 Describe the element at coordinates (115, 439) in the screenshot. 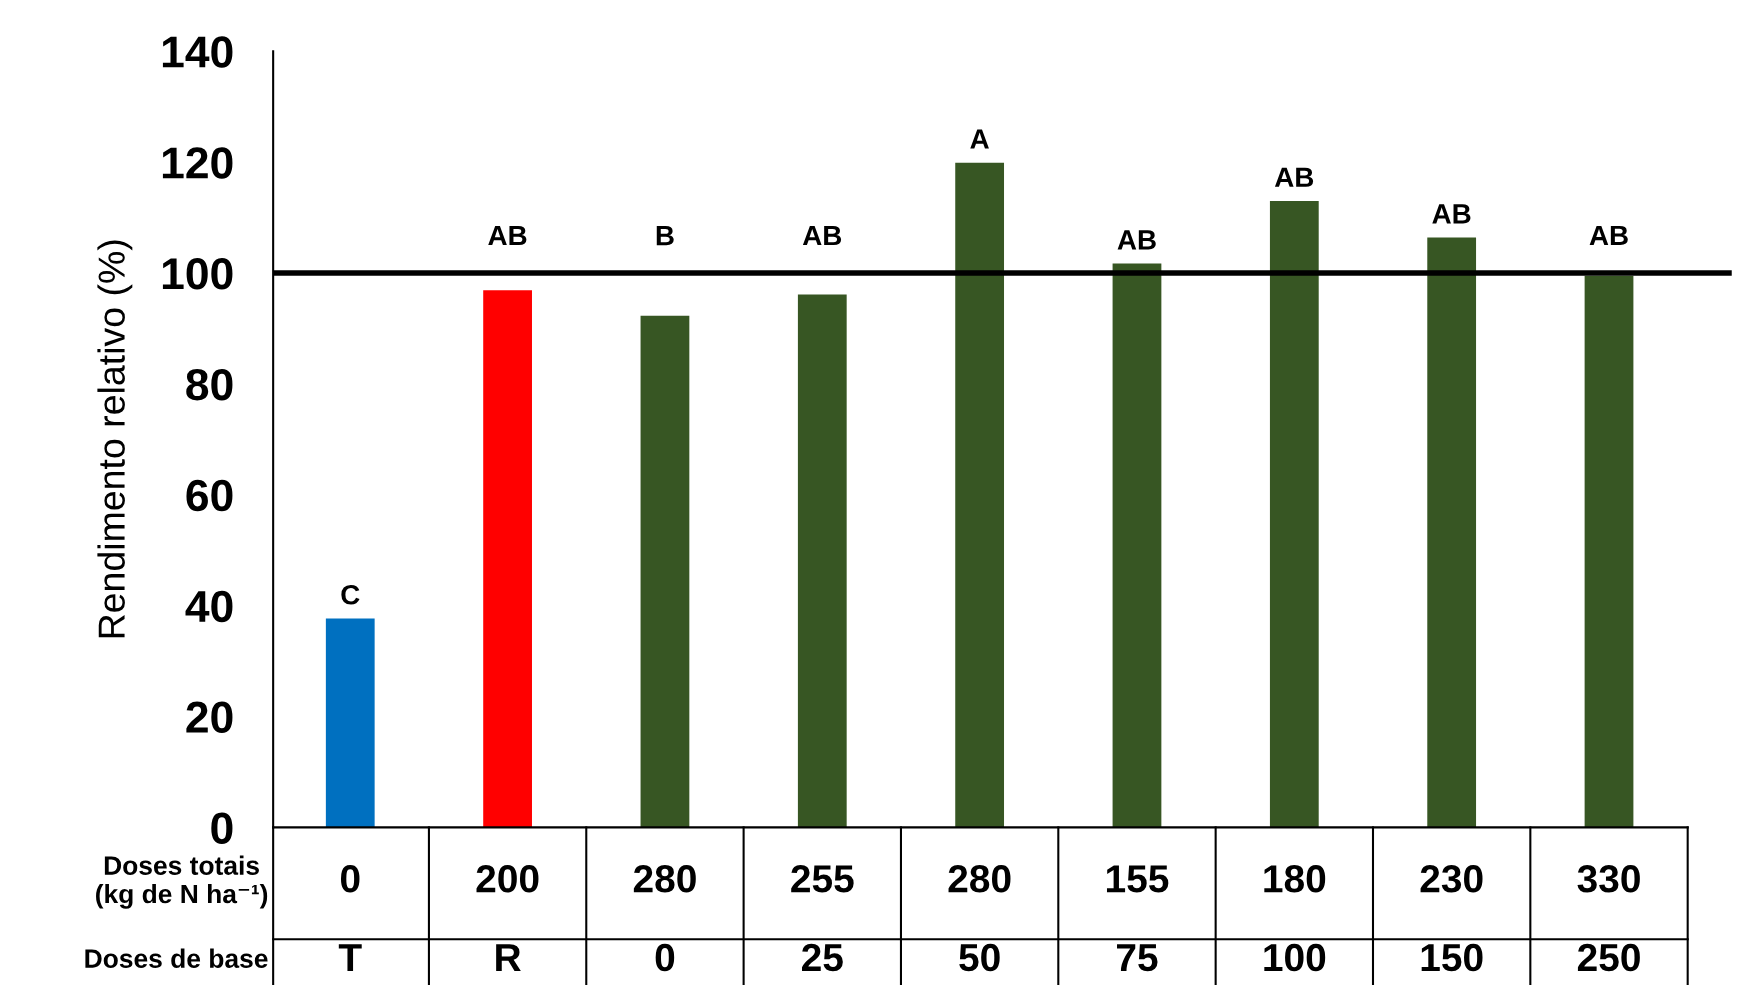

I see `y-axis-title: Rendimento relativo (%)` at that location.